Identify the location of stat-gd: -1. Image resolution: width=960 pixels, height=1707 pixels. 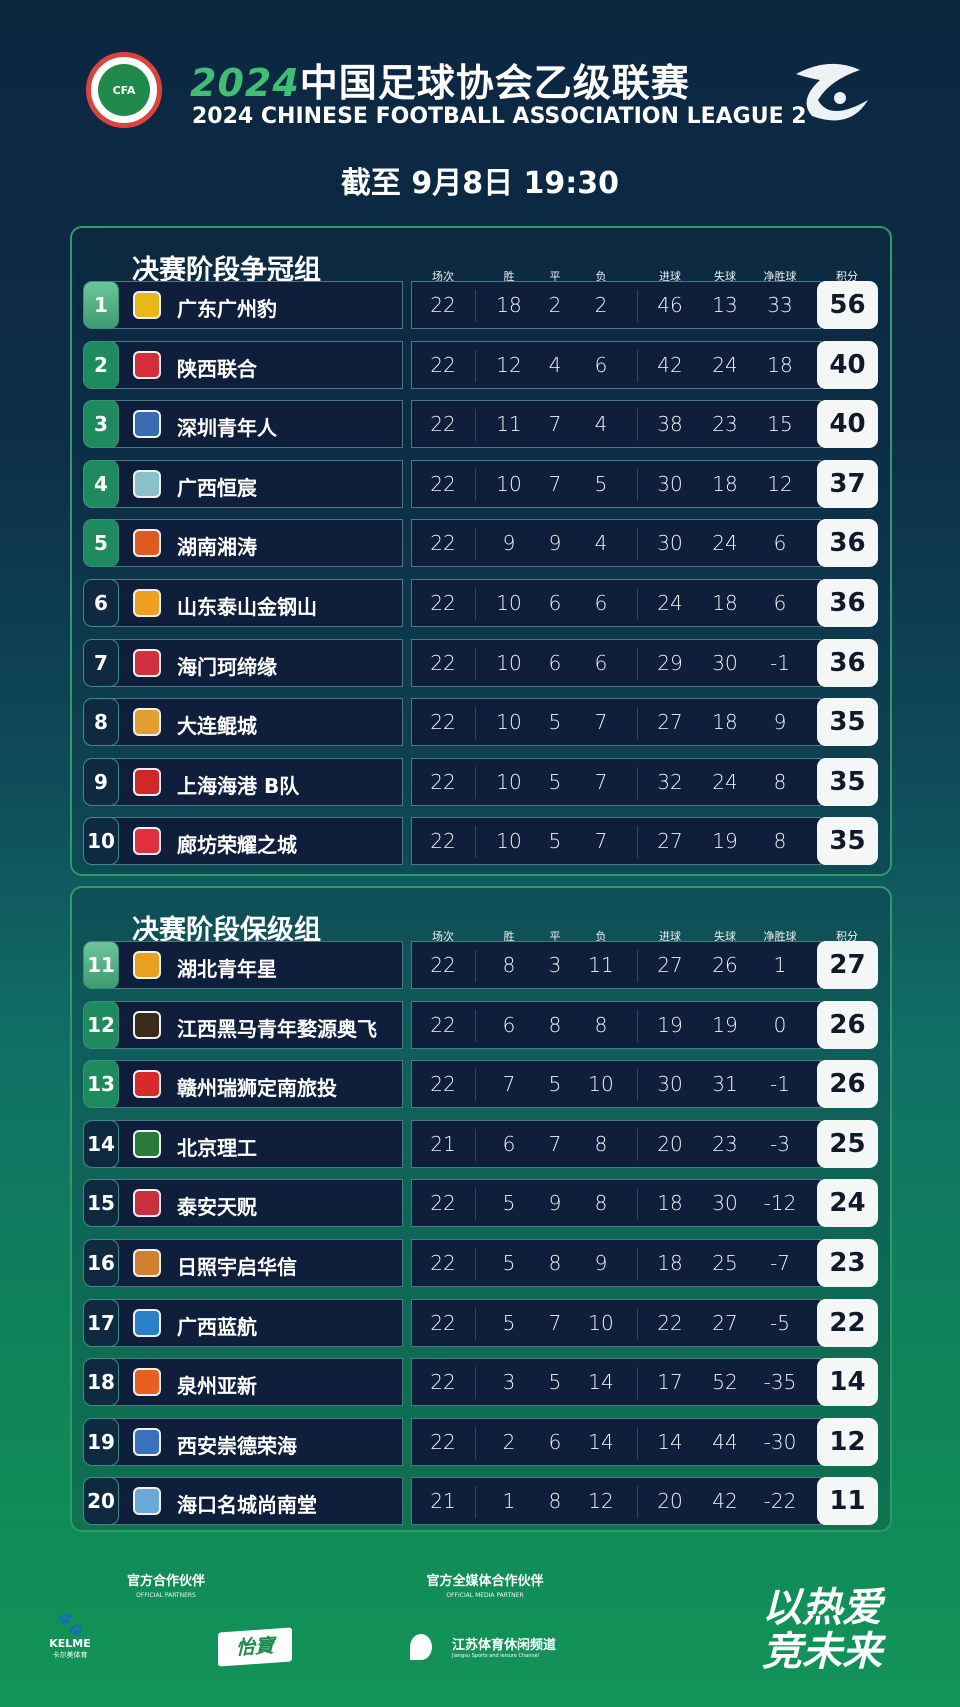
(780, 662).